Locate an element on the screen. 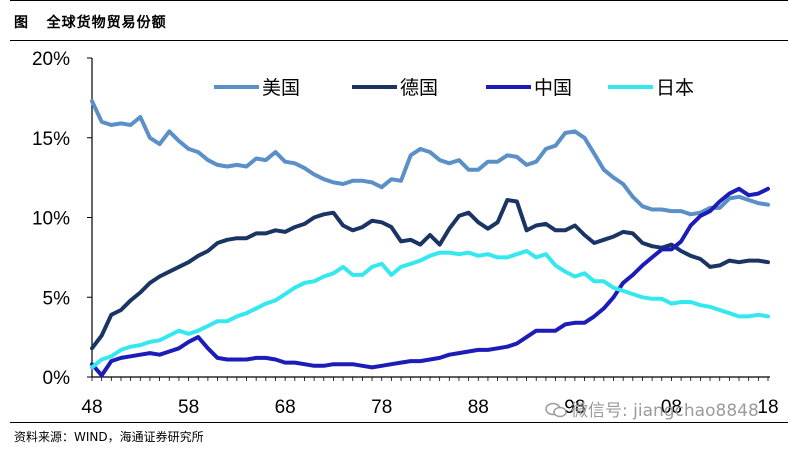  x-tick-label: 88 is located at coordinates (478, 407).